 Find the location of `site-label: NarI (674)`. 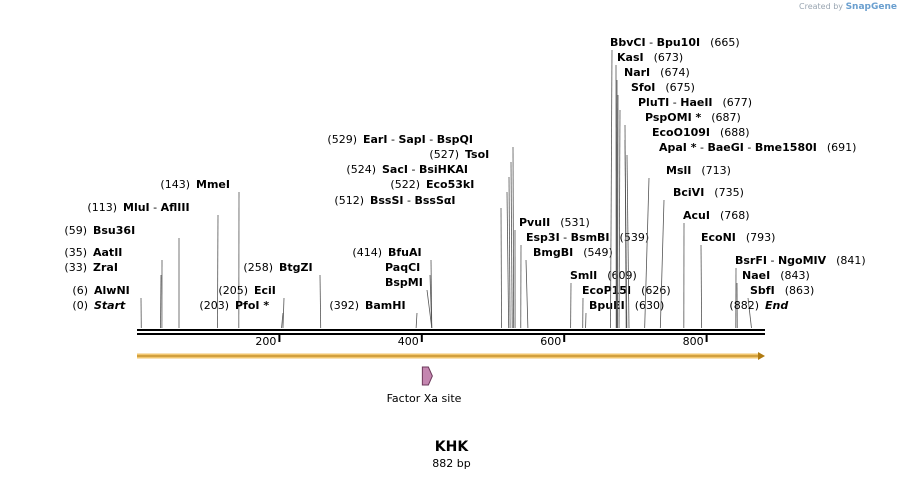

site-label: NarI (674) is located at coordinates (657, 72).